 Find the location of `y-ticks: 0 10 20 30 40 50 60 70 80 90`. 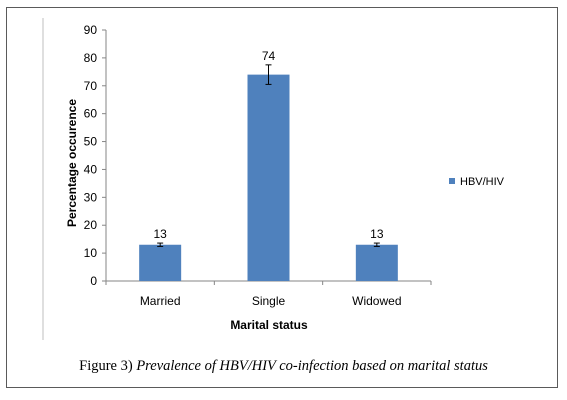

y-ticks: 0 10 20 30 40 50 60 70 80 90 is located at coordinates (95, 155).